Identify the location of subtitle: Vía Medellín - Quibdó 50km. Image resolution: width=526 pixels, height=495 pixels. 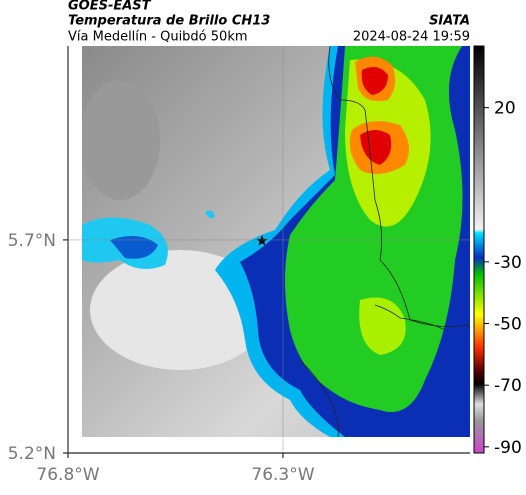
(158, 37).